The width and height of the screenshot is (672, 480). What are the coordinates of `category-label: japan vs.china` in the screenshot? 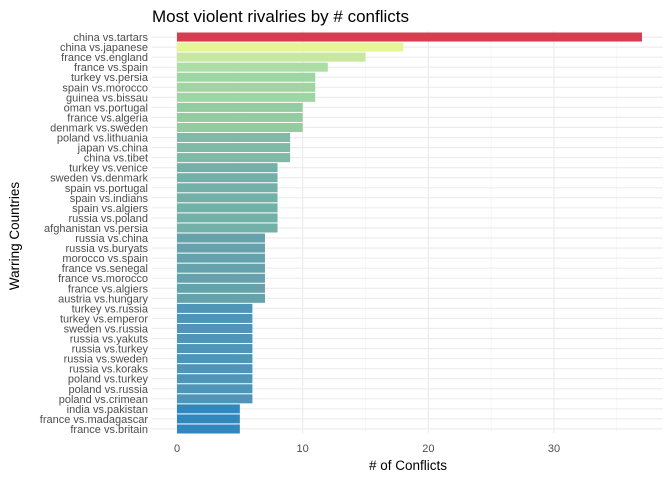 It's located at (113, 149).